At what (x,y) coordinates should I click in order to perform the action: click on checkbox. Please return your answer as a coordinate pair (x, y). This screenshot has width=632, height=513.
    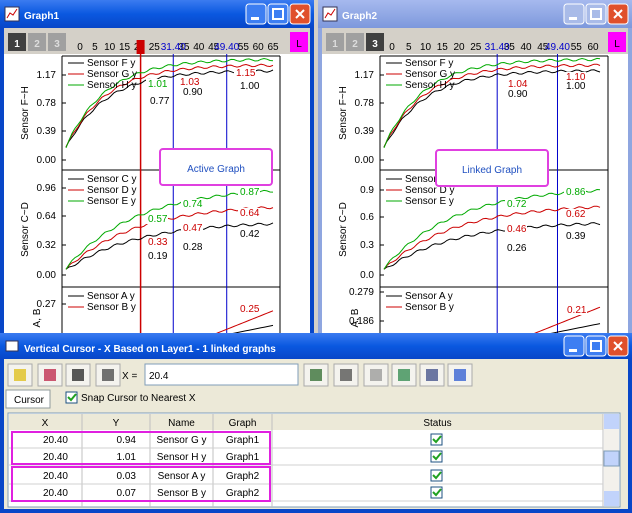
    Looking at the image, I should click on (71, 397).